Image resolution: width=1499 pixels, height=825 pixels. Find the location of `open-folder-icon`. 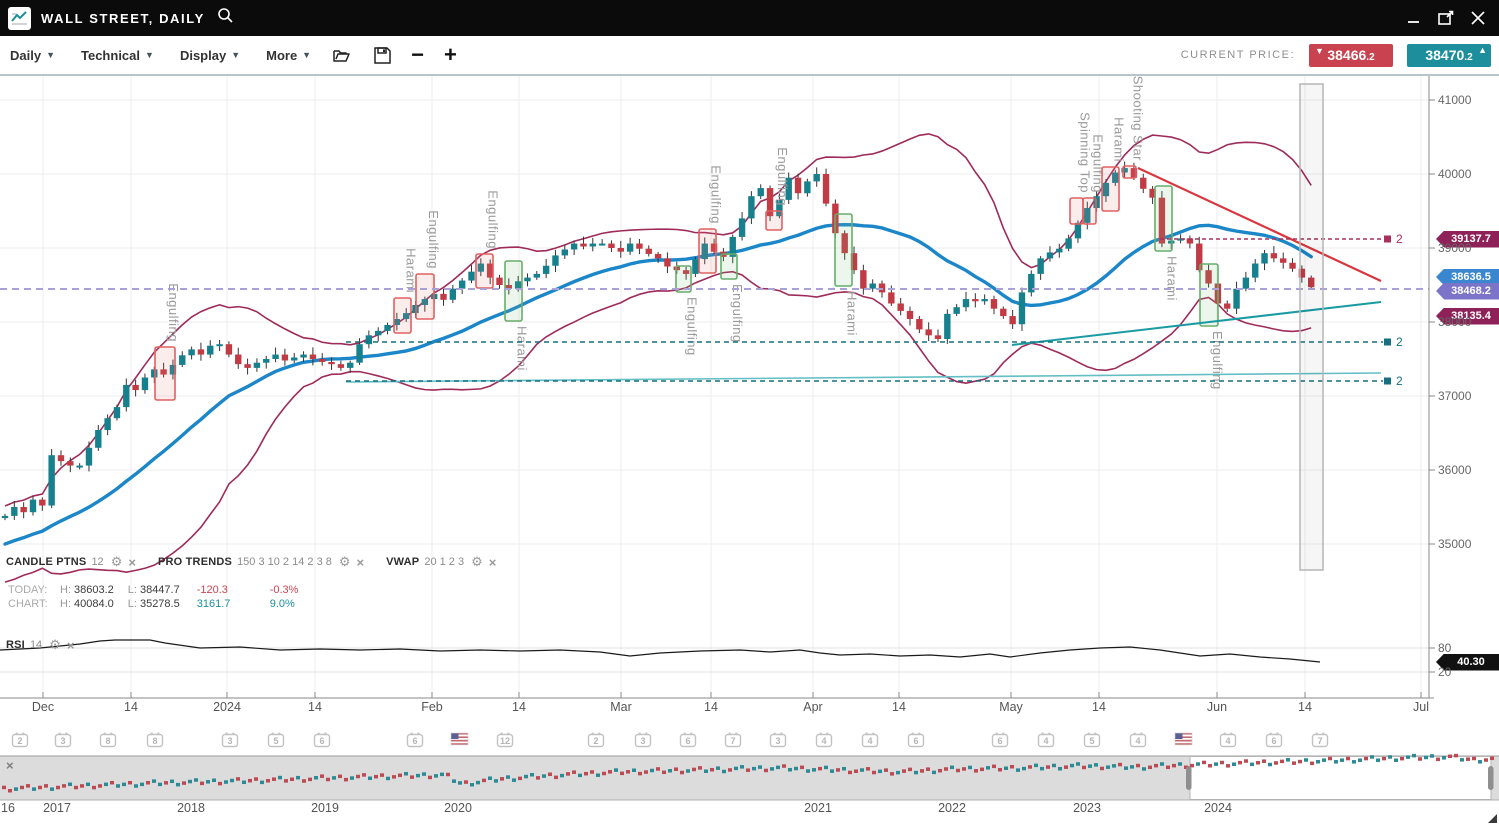

open-folder-icon is located at coordinates (342, 55).